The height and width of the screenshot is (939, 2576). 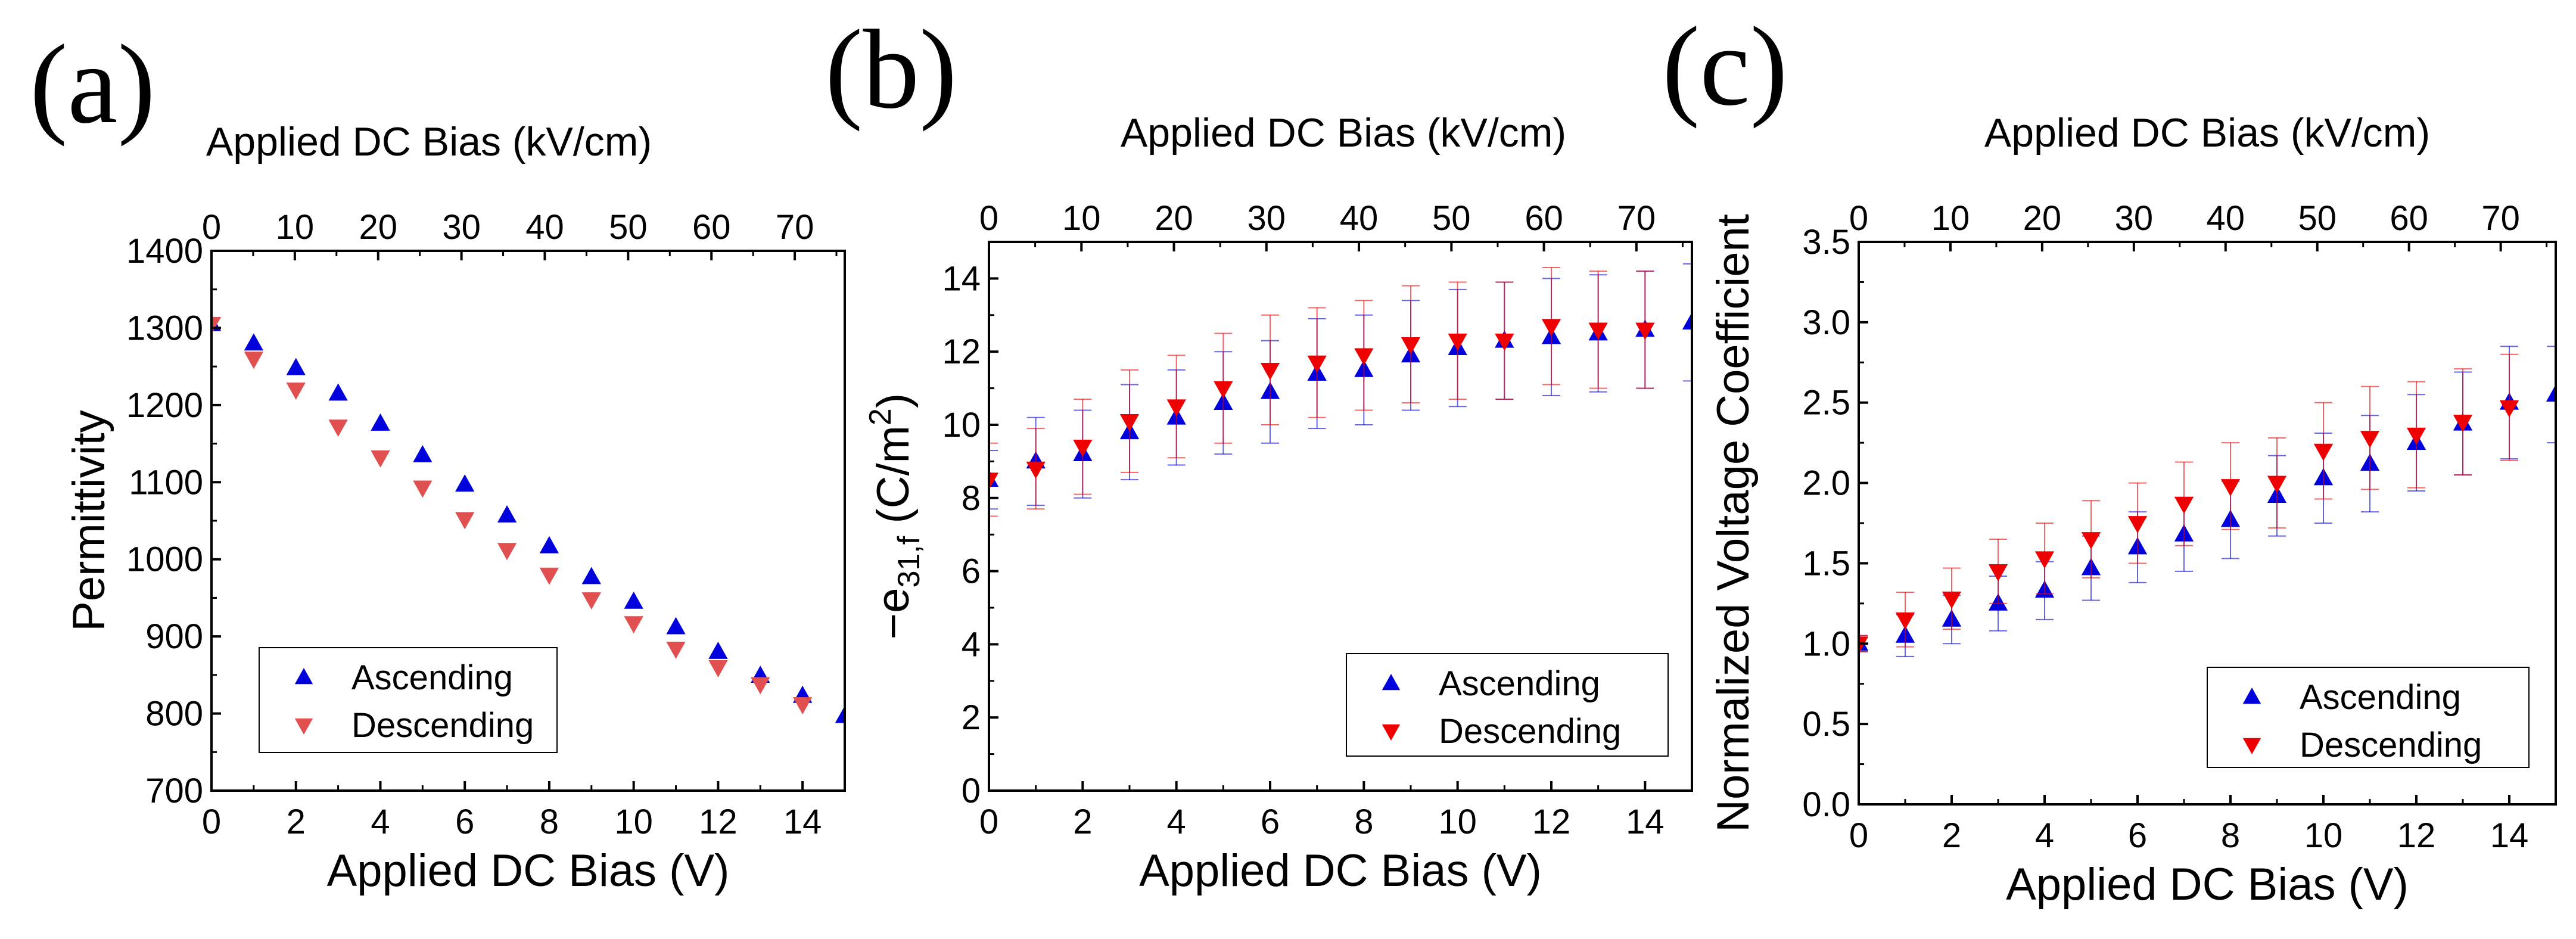 I want to click on y-tick-label: 1400, so click(x=164, y=251).